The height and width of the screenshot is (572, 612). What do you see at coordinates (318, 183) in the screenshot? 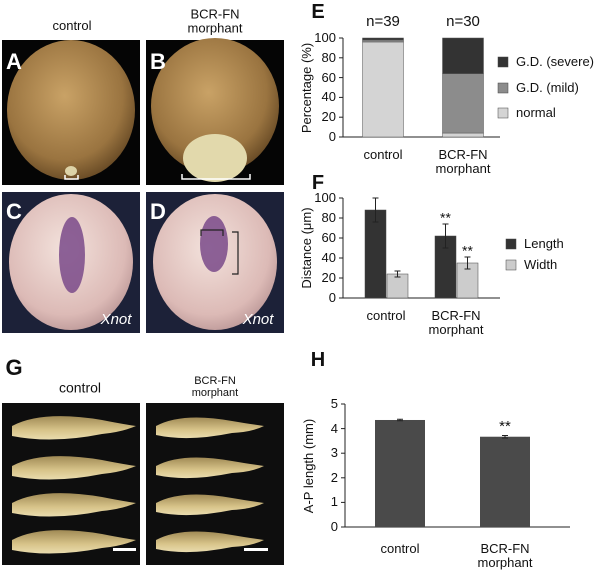
I see `panel-letter: F` at bounding box center [318, 183].